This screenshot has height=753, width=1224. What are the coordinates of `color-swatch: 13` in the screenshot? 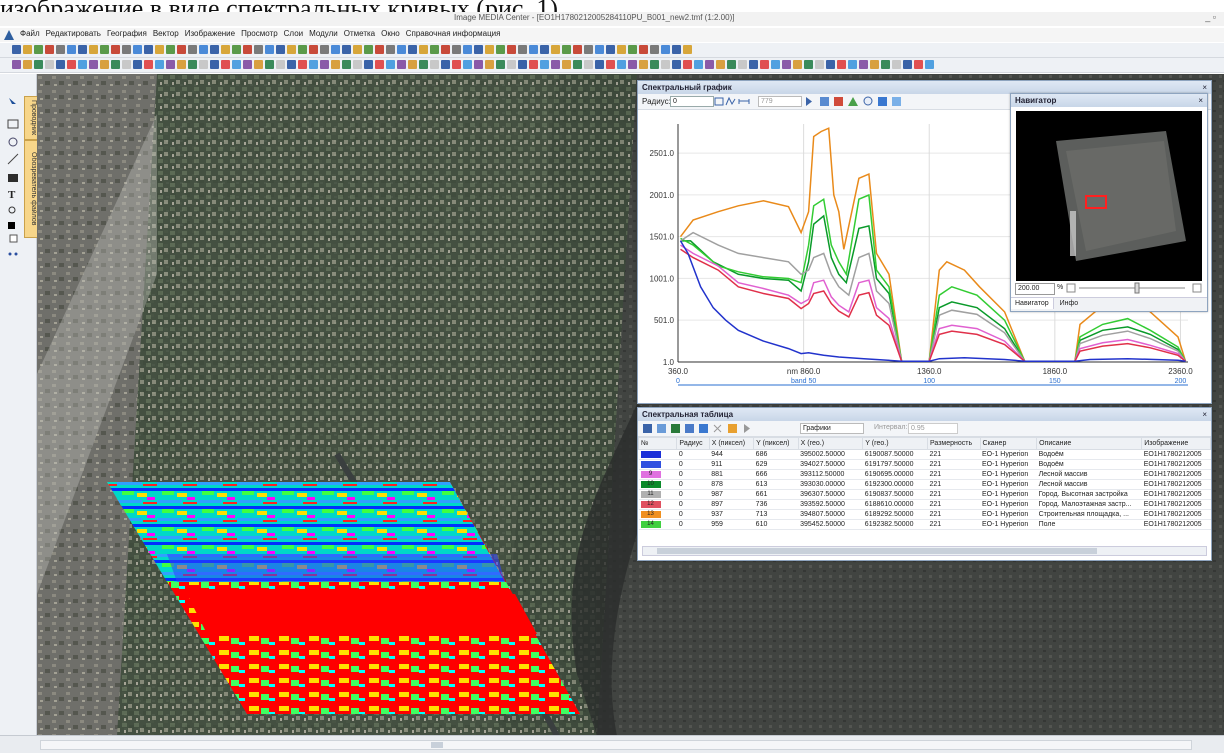 It's located at (650, 514).